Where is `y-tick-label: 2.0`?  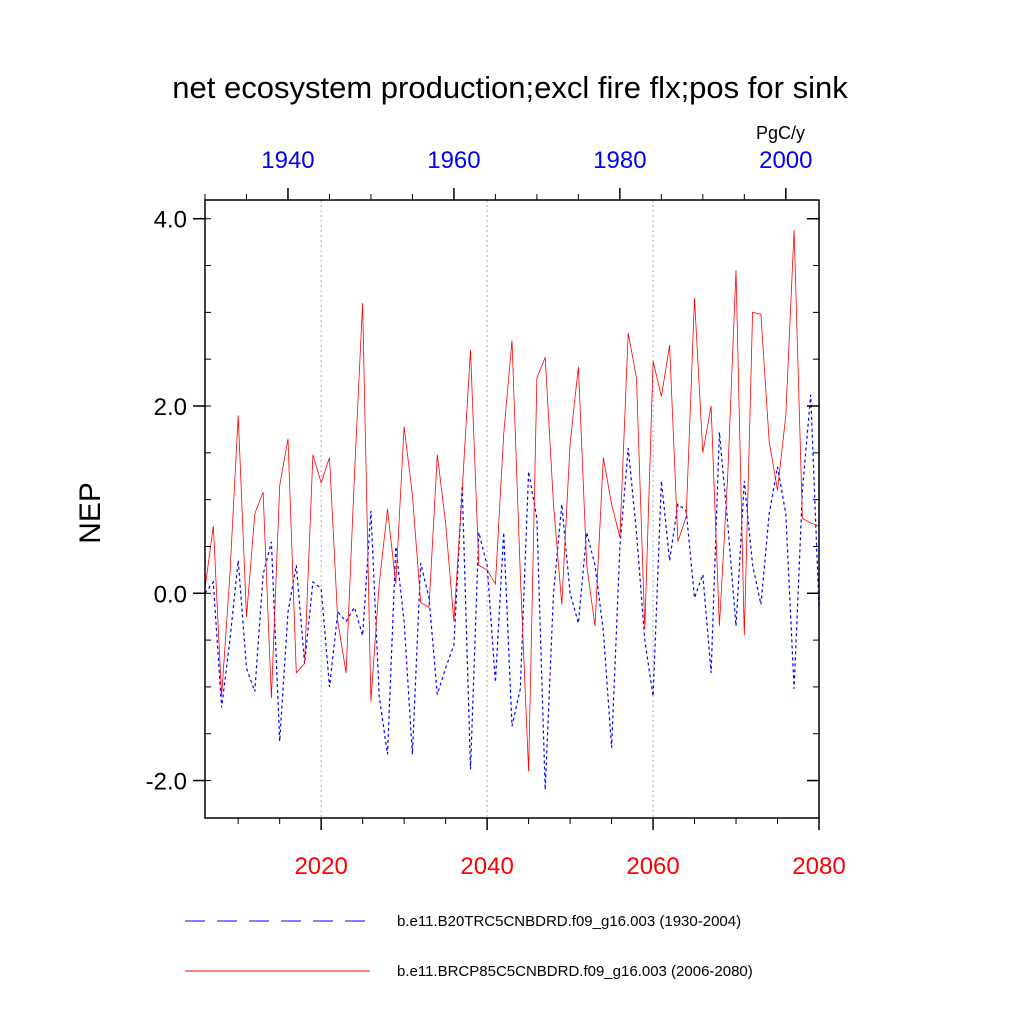 y-tick-label: 2.0 is located at coordinates (170, 407).